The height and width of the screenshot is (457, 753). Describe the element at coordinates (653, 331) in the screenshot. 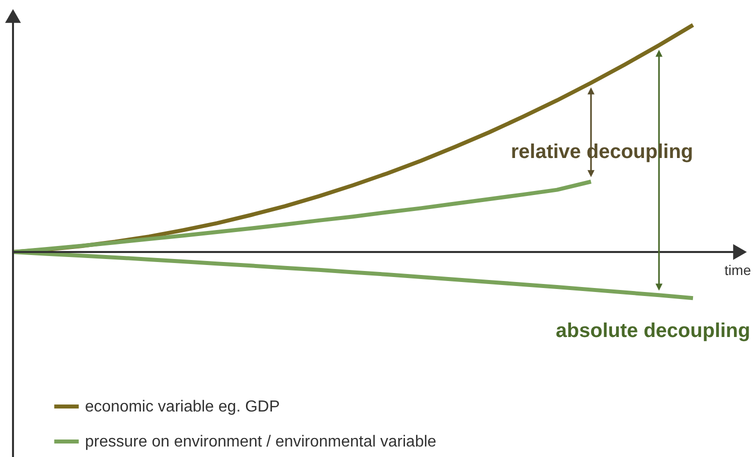

I see `text: absolute decoupling` at that location.